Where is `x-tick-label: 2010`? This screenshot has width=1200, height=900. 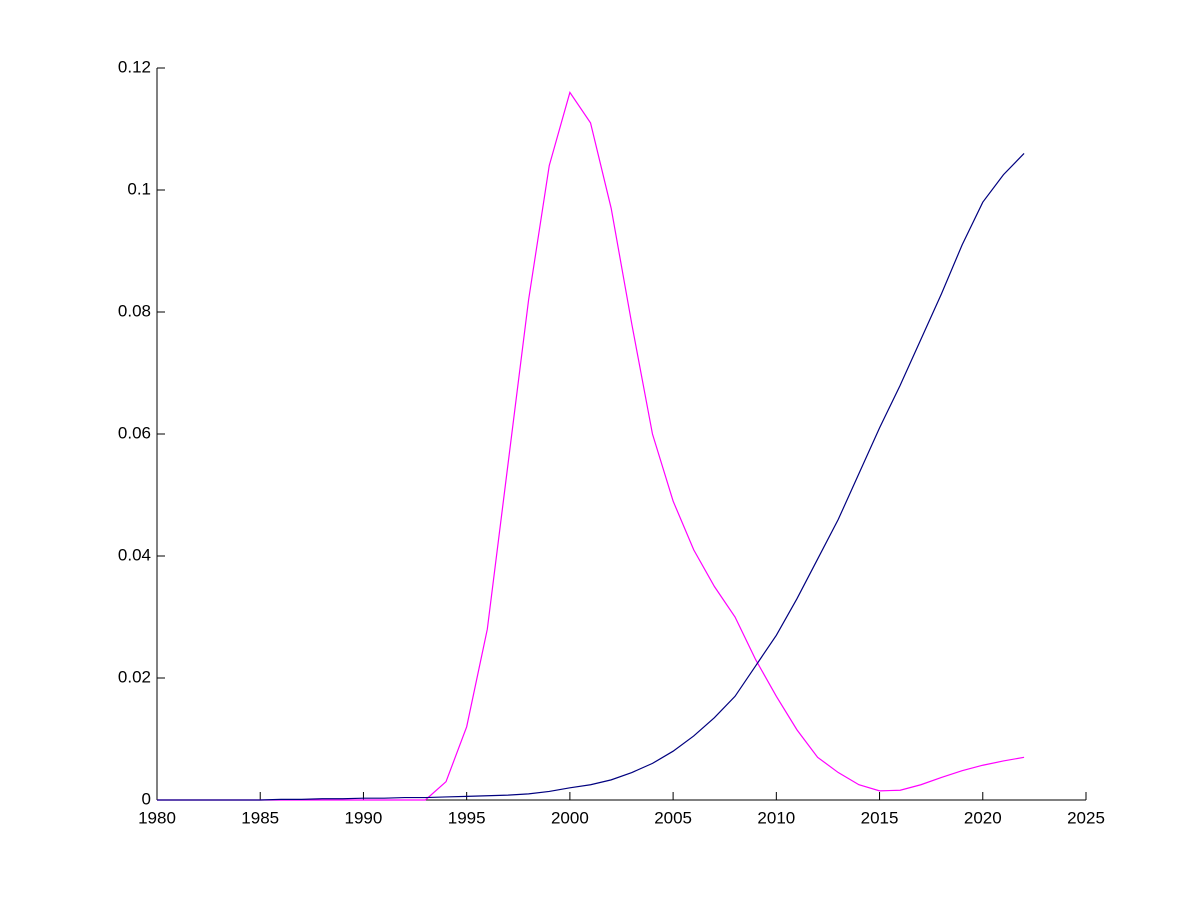
x-tick-label: 2010 is located at coordinates (776, 817).